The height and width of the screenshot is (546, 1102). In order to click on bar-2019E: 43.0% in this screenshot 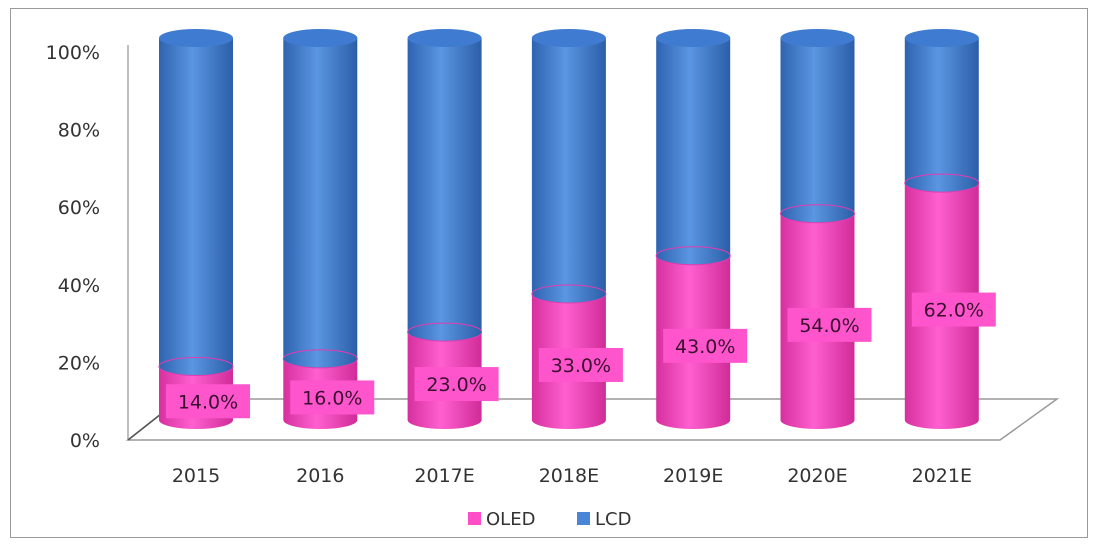, I will do `click(701, 229)`.